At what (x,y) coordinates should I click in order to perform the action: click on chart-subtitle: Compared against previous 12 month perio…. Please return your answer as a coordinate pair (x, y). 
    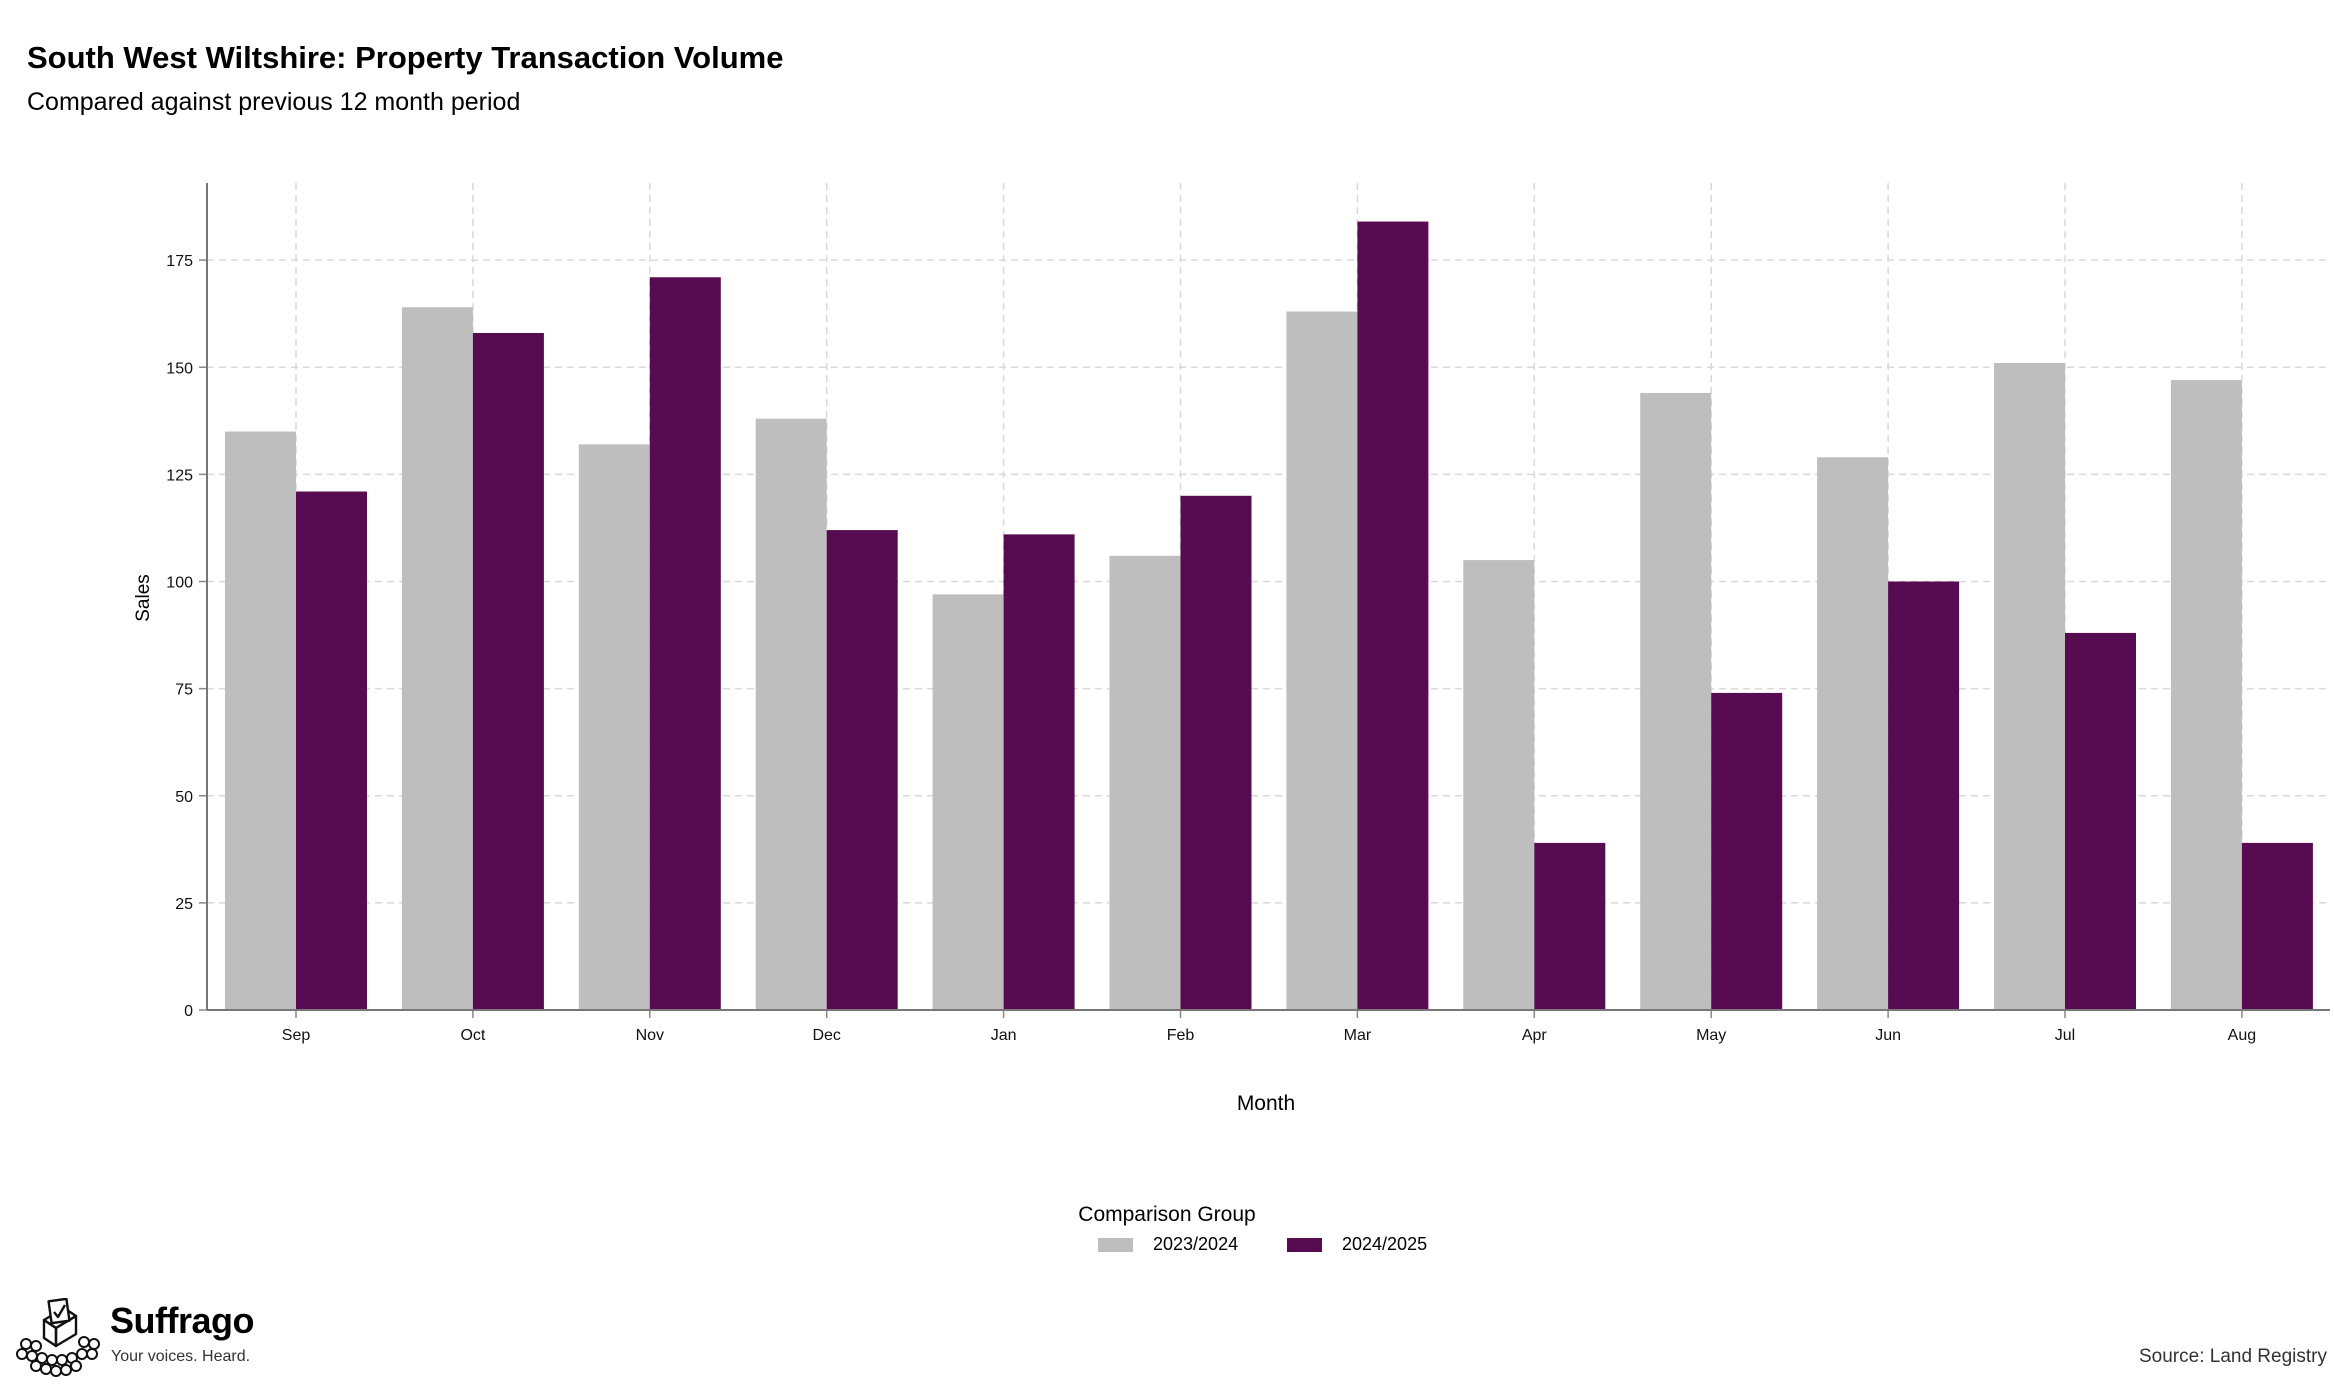
    Looking at the image, I should click on (274, 102).